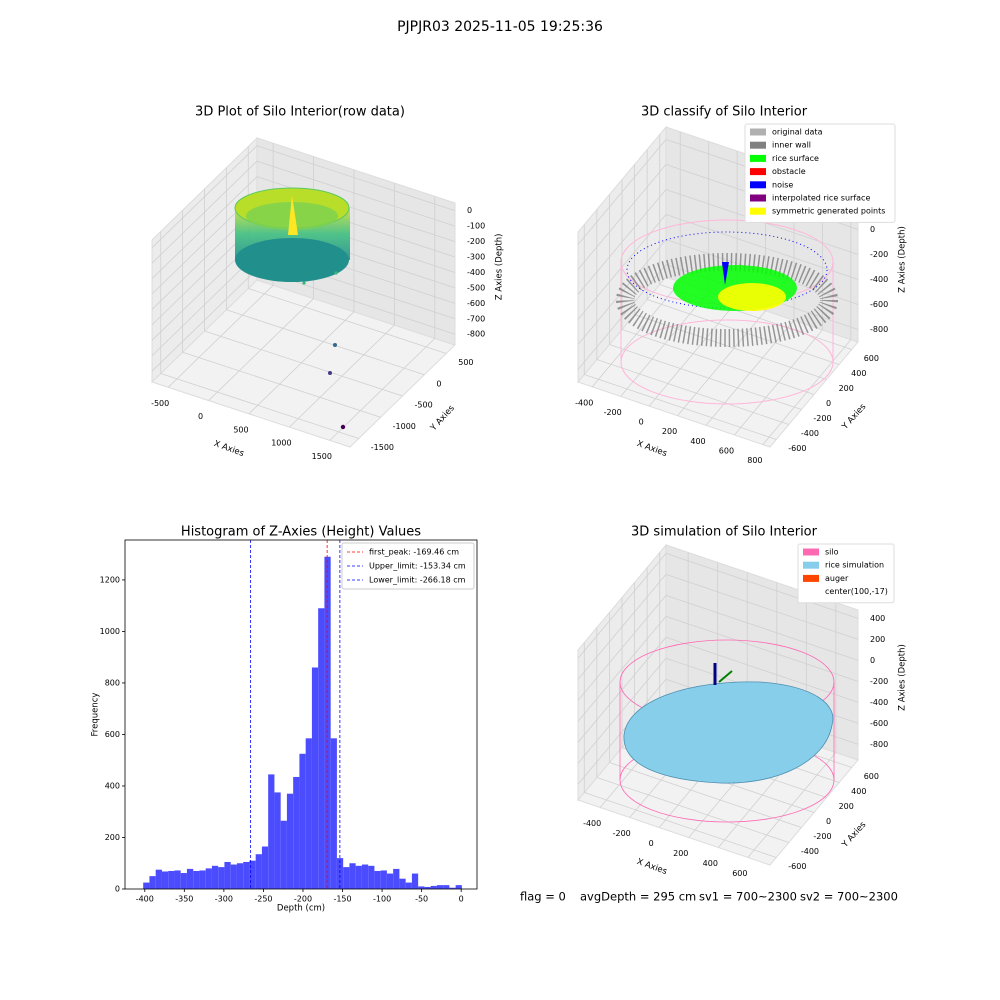 This screenshot has height=1000, width=1000. What do you see at coordinates (417, 566) in the screenshot?
I see `legend-label: Upper_limit: -153.34 cm` at bounding box center [417, 566].